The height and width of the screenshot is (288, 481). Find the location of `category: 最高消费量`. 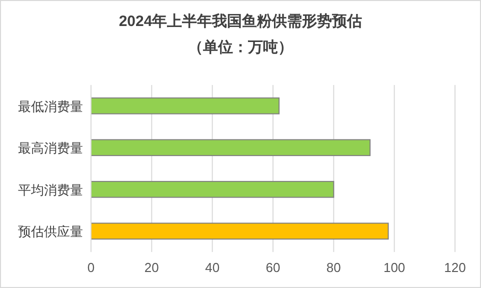

category: 最高消费量 is located at coordinates (50, 148).